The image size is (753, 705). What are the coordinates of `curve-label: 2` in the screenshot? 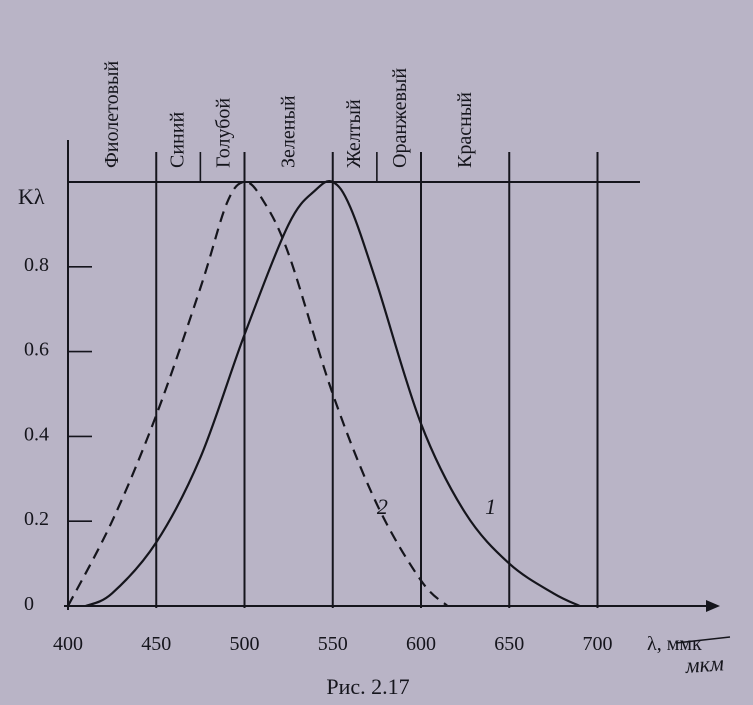 It's located at (382, 506).